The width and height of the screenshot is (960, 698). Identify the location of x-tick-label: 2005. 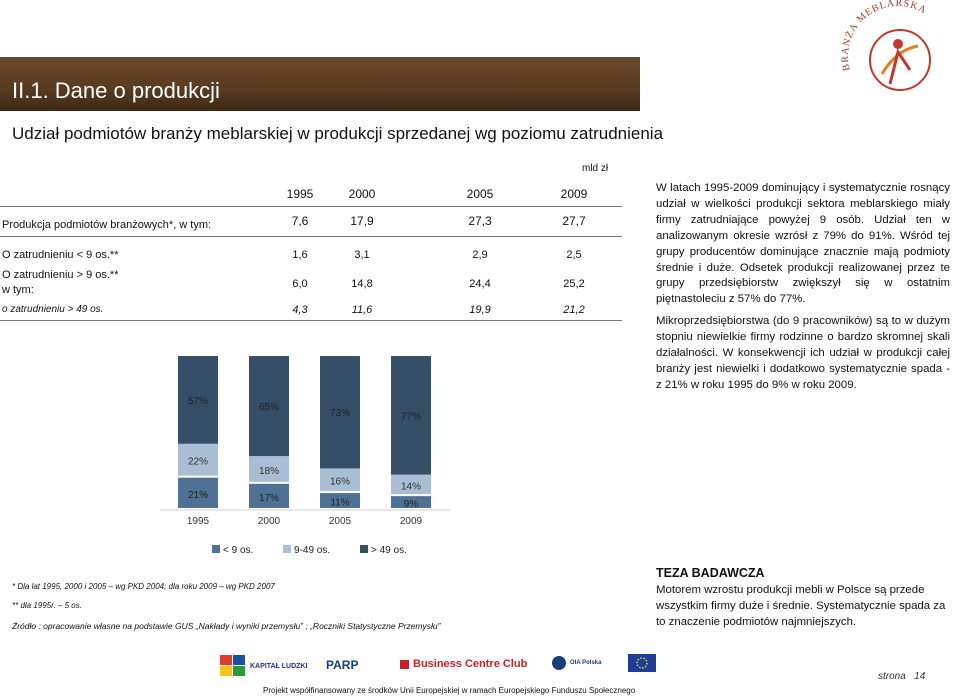
(340, 521).